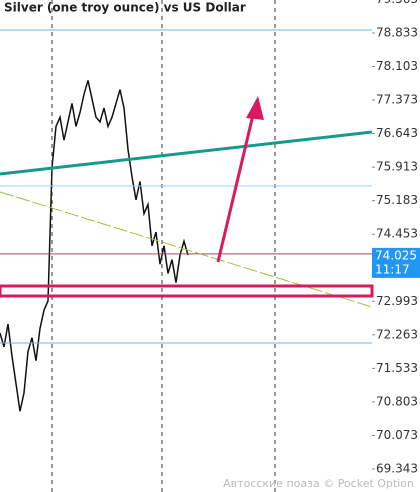  Describe the element at coordinates (397, 200) in the screenshot. I see `y-tick-label: 75.183` at that location.